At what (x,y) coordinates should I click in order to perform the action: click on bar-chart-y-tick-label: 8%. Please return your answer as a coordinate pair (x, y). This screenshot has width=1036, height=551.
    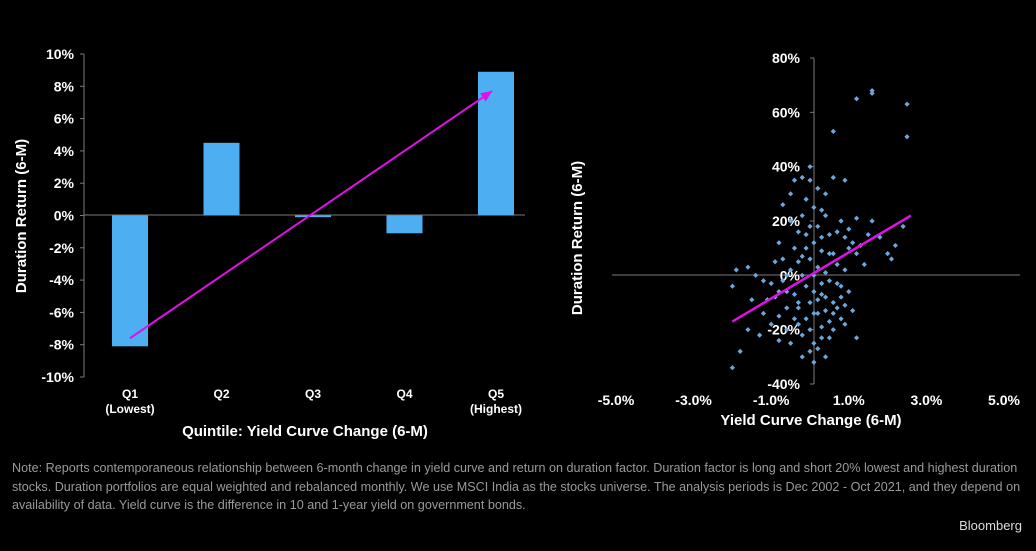
    Looking at the image, I should click on (64, 86).